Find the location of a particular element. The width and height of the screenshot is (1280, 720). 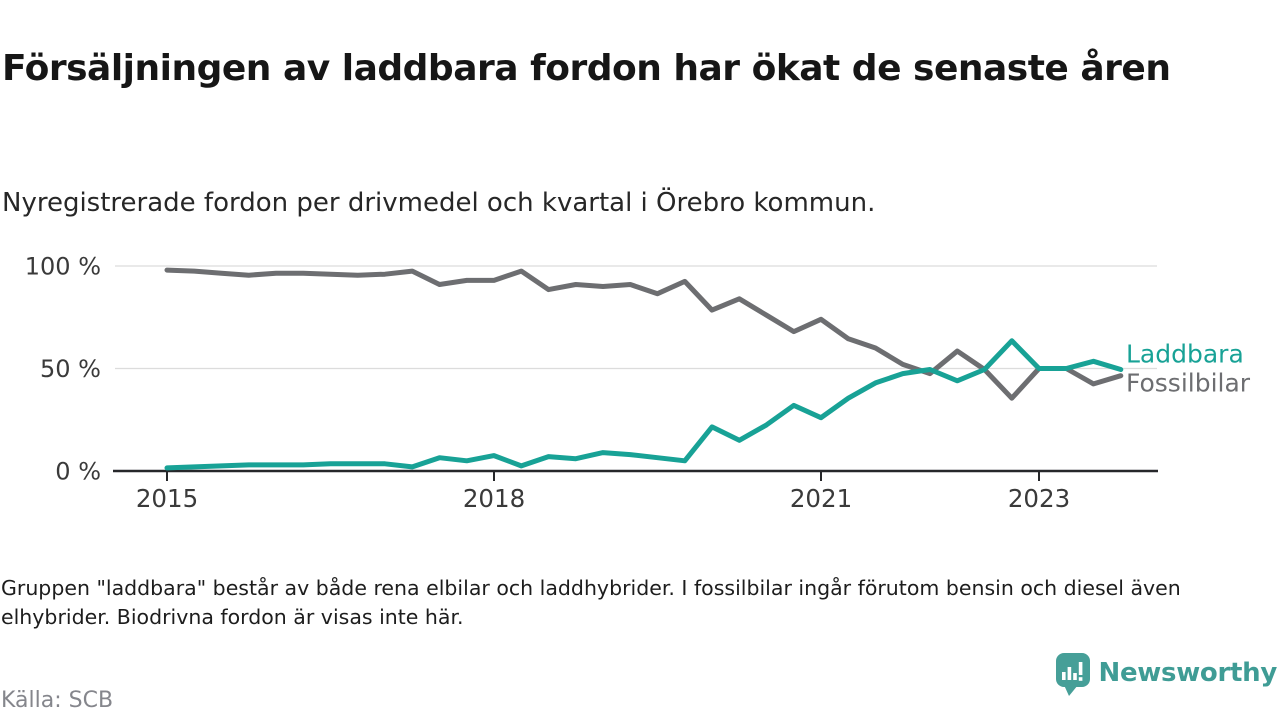

series-label-laddbara: Laddbara is located at coordinates (1185, 354).